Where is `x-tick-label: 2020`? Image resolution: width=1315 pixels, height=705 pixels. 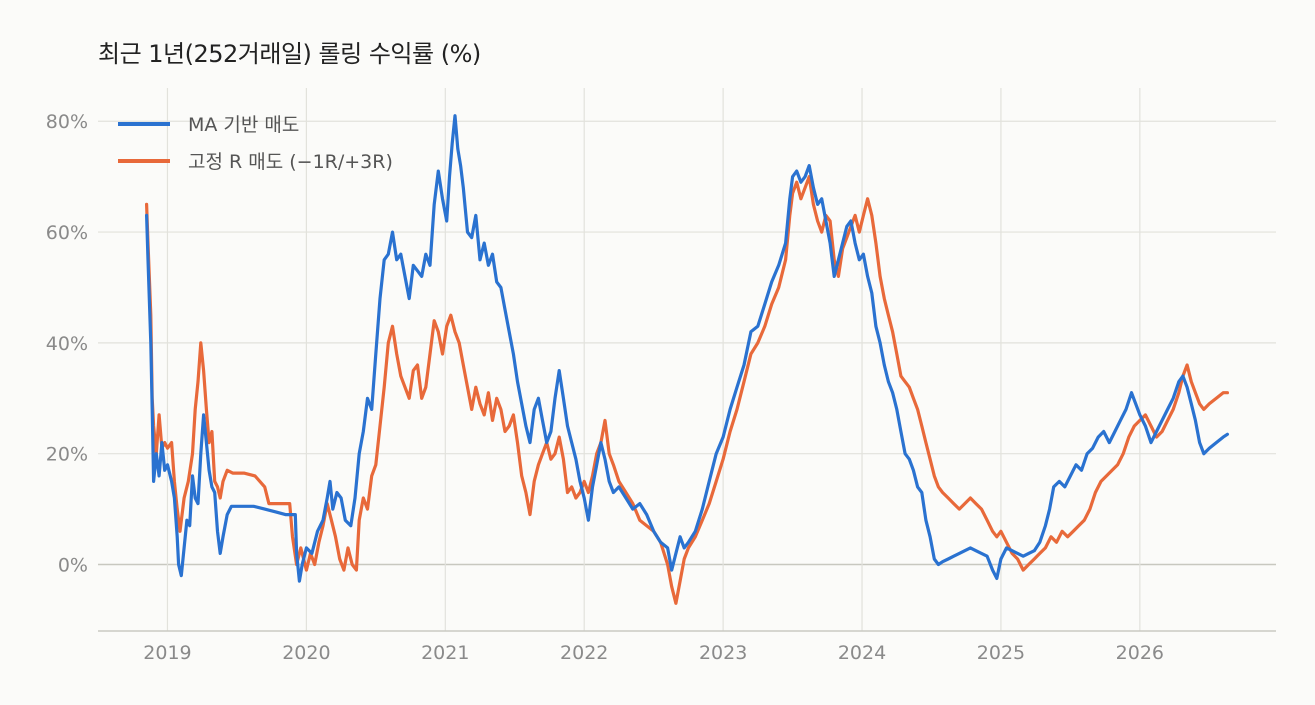 x-tick-label: 2020 is located at coordinates (306, 653).